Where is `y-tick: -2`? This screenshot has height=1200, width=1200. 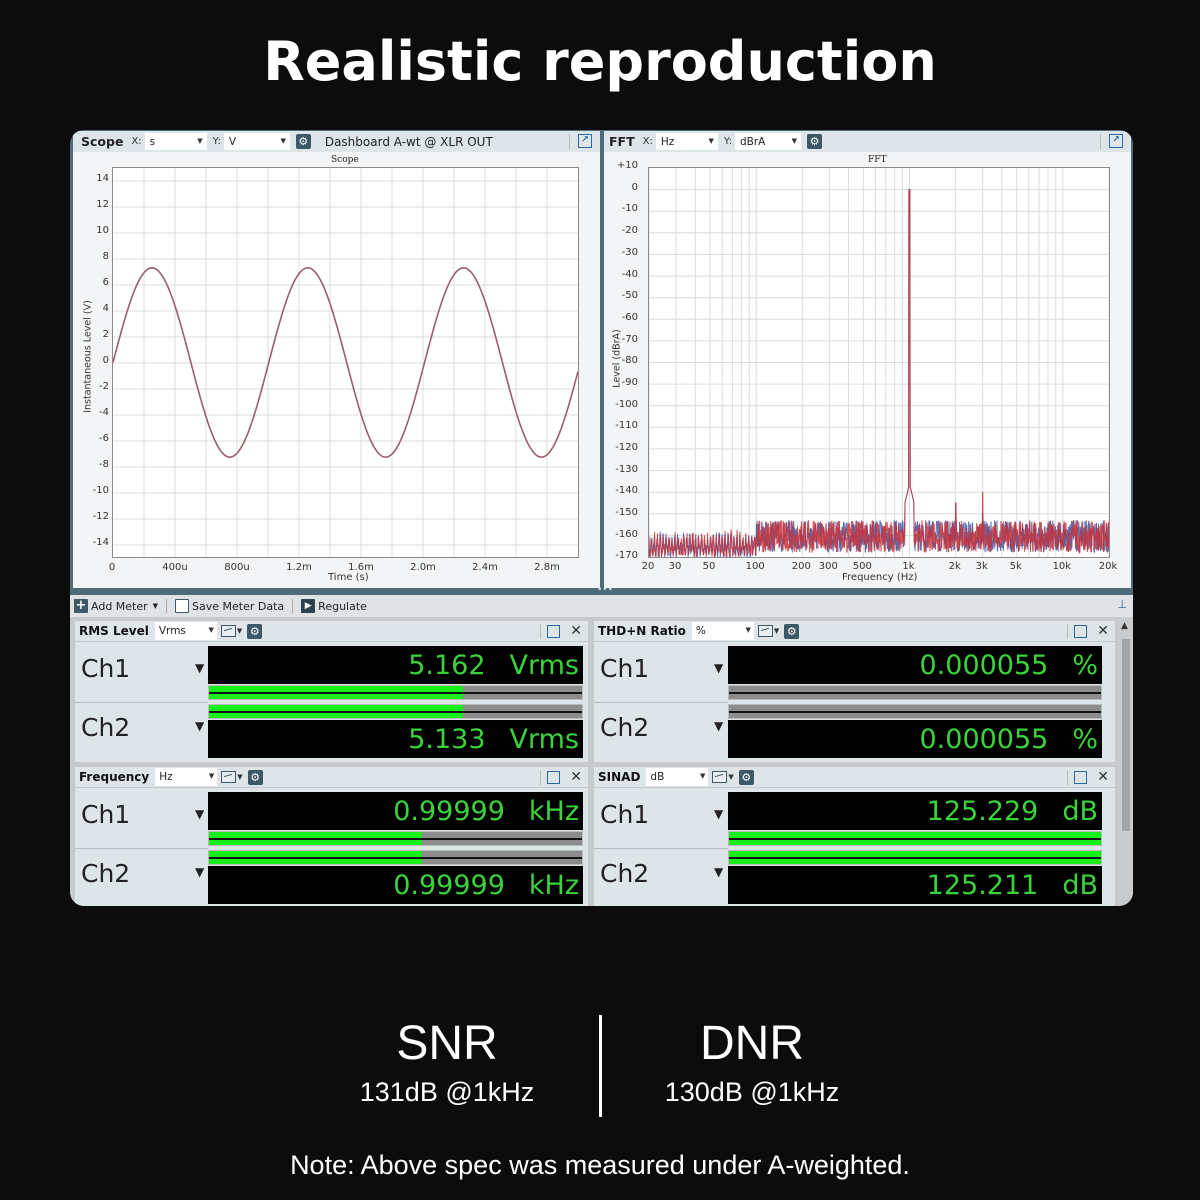 y-tick: -2 is located at coordinates (104, 386).